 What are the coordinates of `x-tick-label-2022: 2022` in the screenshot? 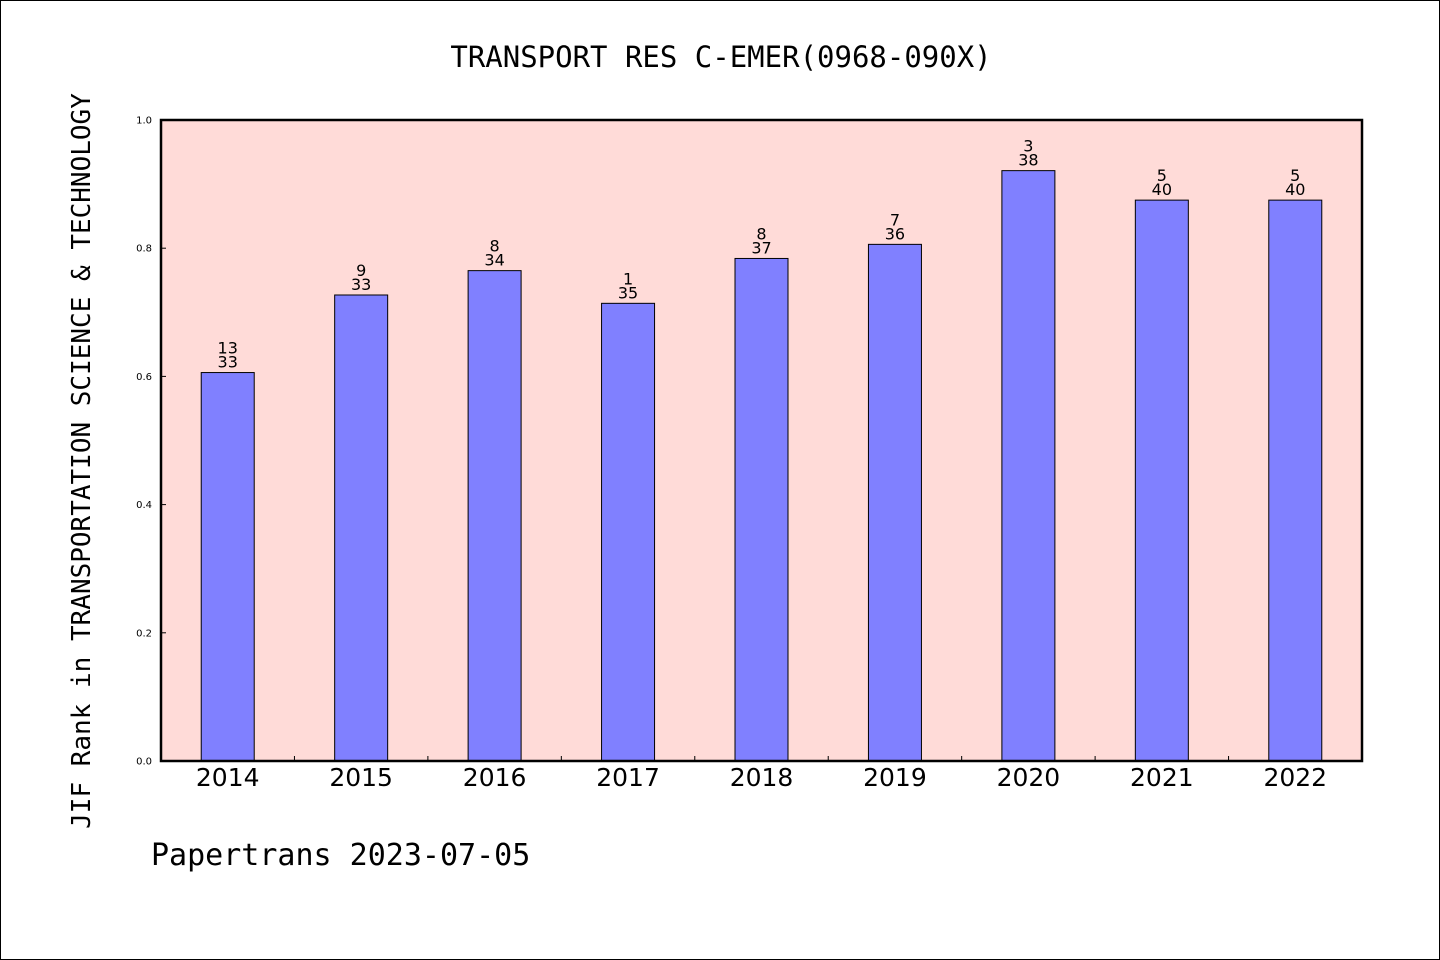 It's located at (1295, 777).